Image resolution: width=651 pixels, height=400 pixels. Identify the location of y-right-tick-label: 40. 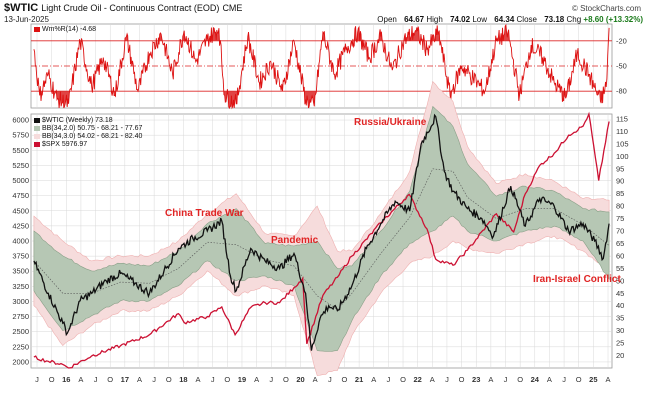
(620, 305).